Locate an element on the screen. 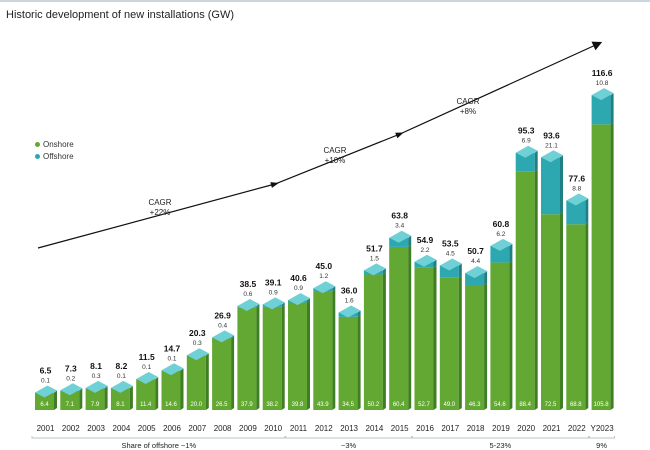 The width and height of the screenshot is (650, 450). bar-onshore-2010 is located at coordinates (272, 358).